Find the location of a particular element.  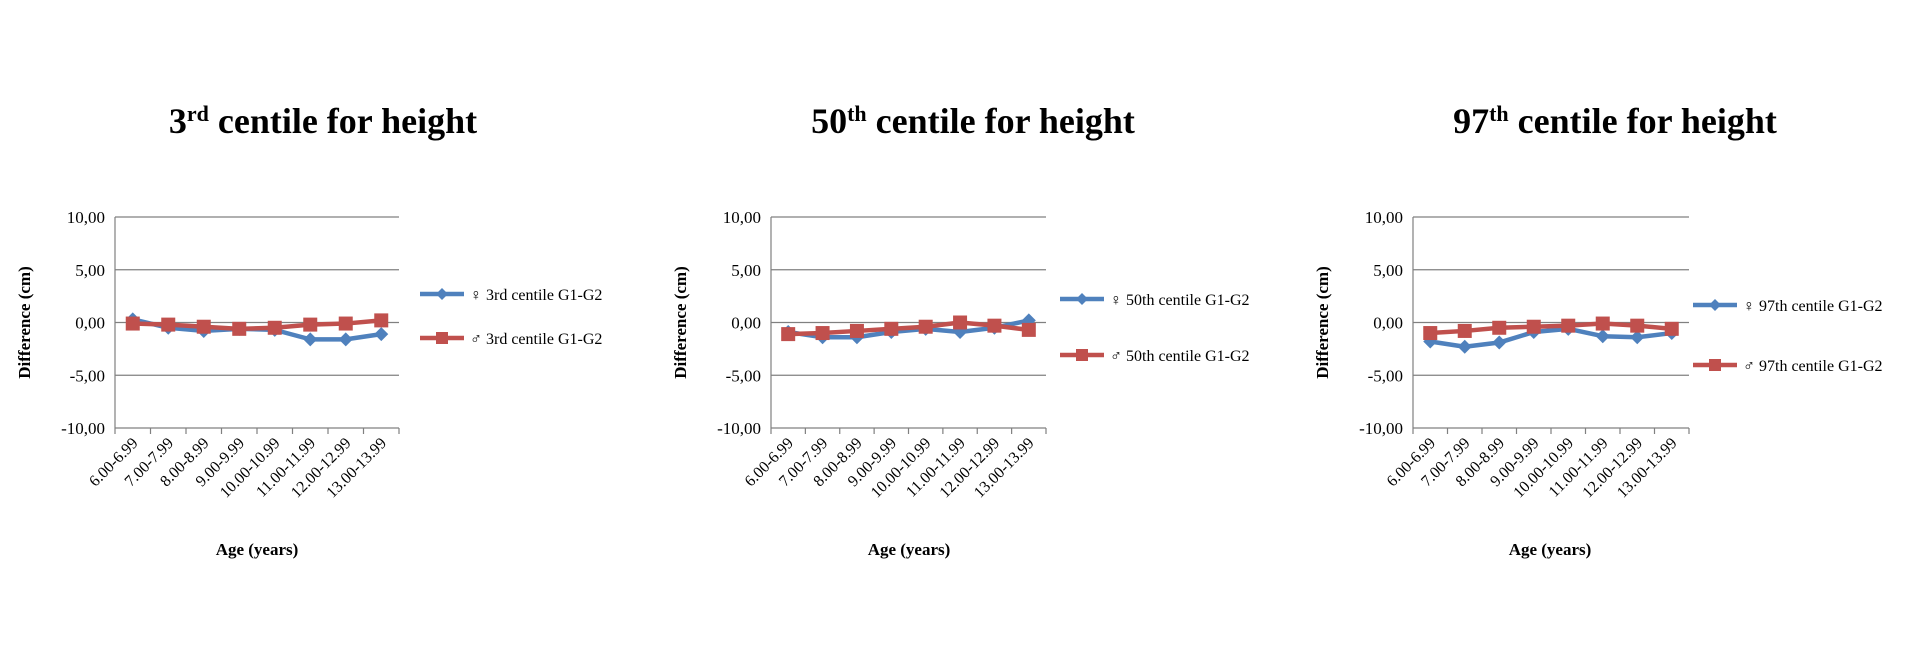

legend-label: ♀ 3rd centile G1-G2 is located at coordinates (536, 295).